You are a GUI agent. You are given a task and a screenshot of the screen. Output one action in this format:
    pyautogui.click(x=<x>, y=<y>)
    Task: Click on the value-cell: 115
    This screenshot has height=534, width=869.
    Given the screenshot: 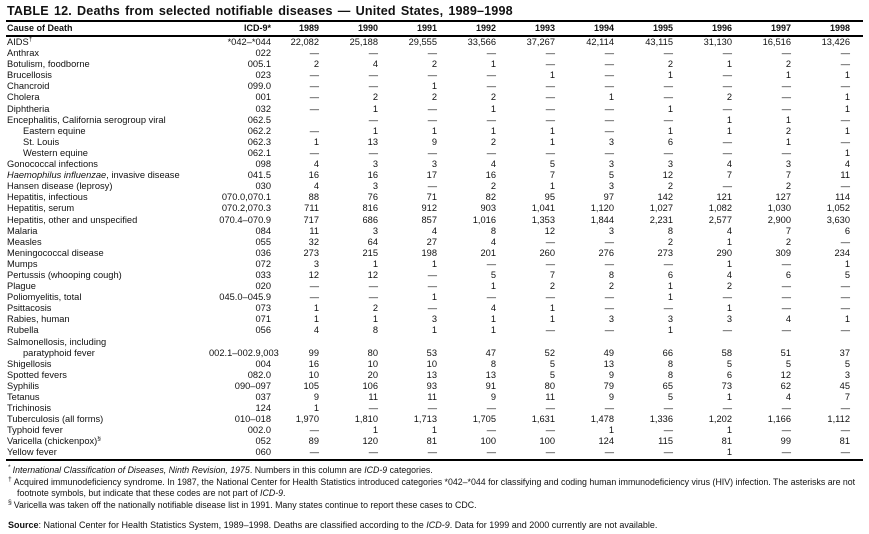 What is the action you would take?
    pyautogui.click(x=665, y=441)
    